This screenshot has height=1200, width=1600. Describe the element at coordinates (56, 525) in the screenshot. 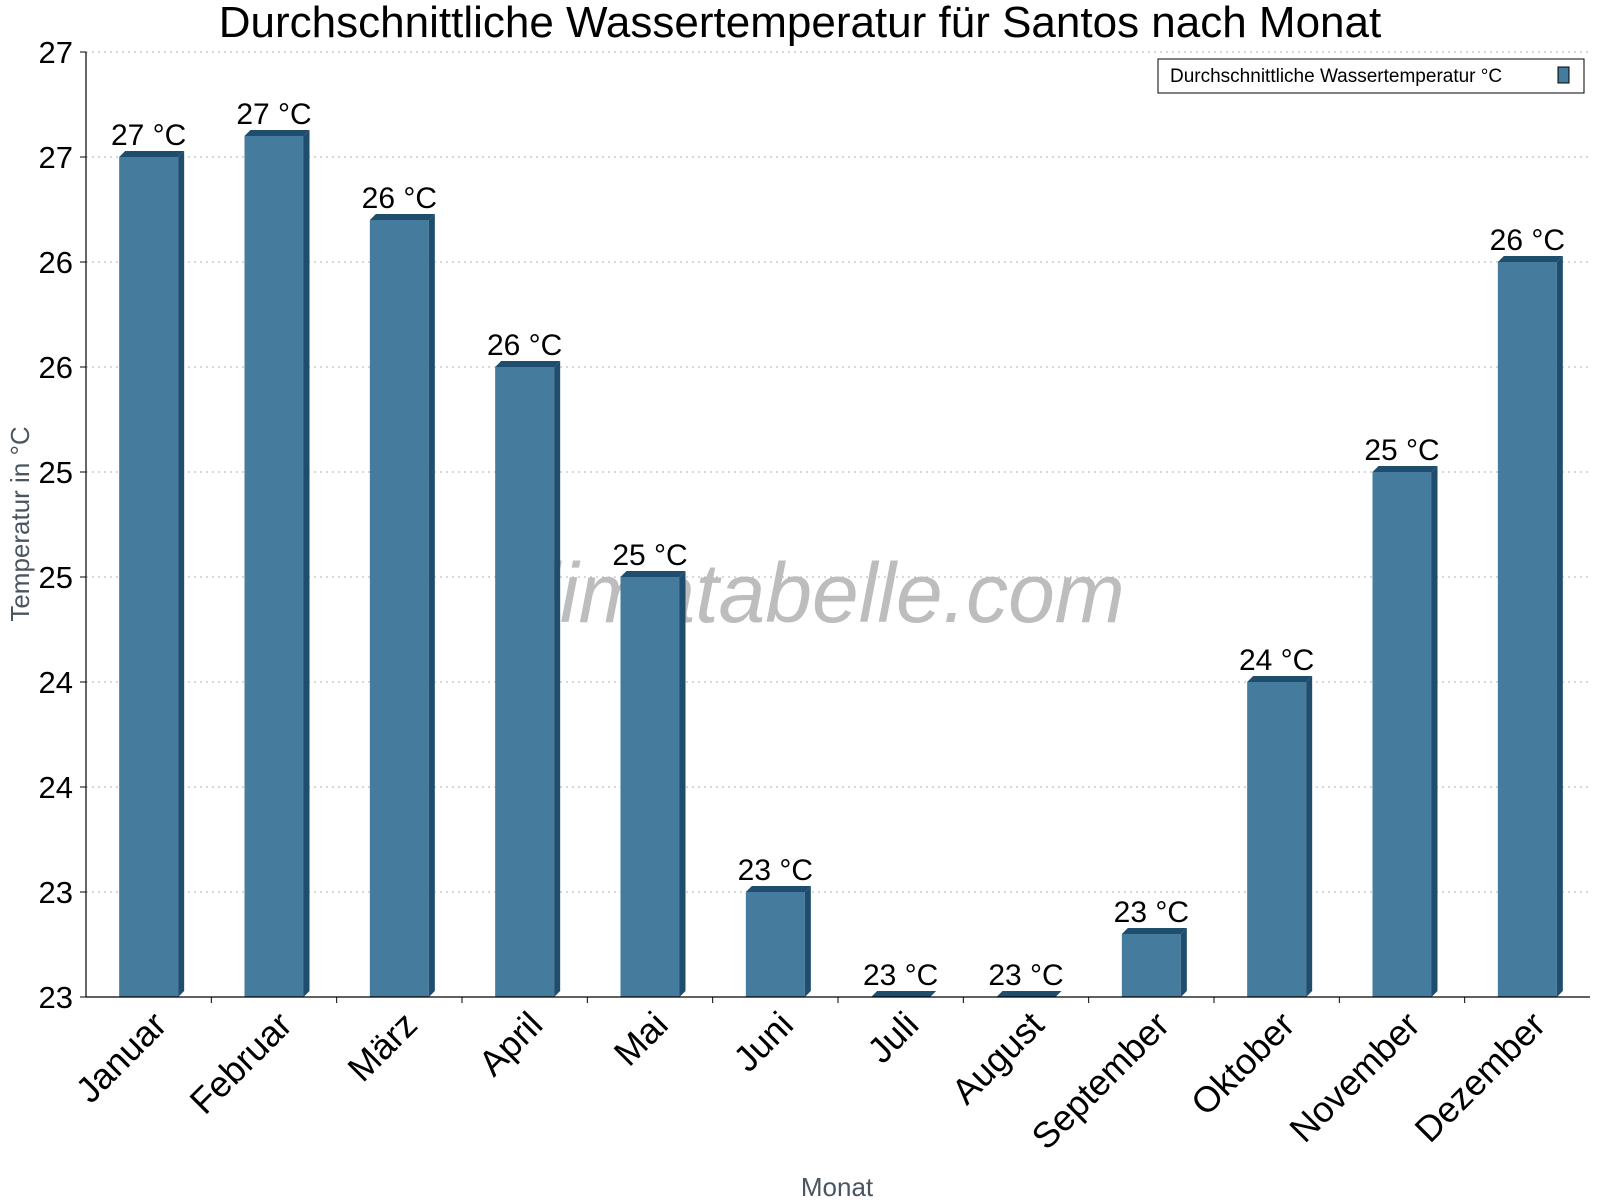

I see `y-tick-labels: 23 23 24 24 25 25 26 26 27 27` at that location.